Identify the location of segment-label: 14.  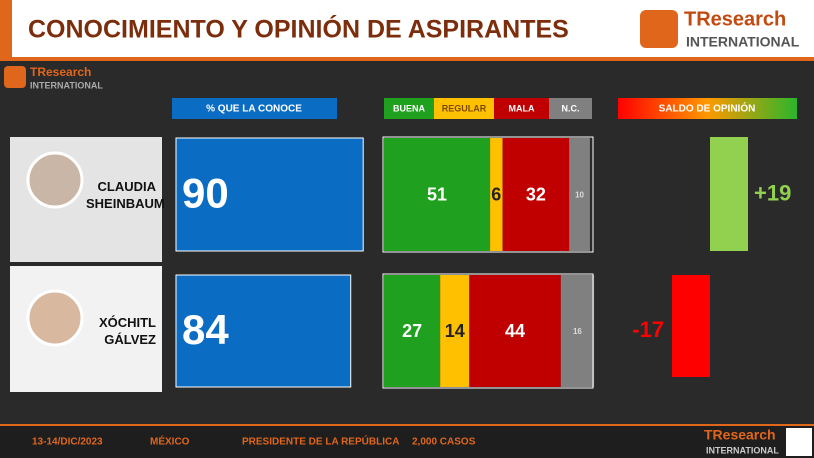
(455, 331).